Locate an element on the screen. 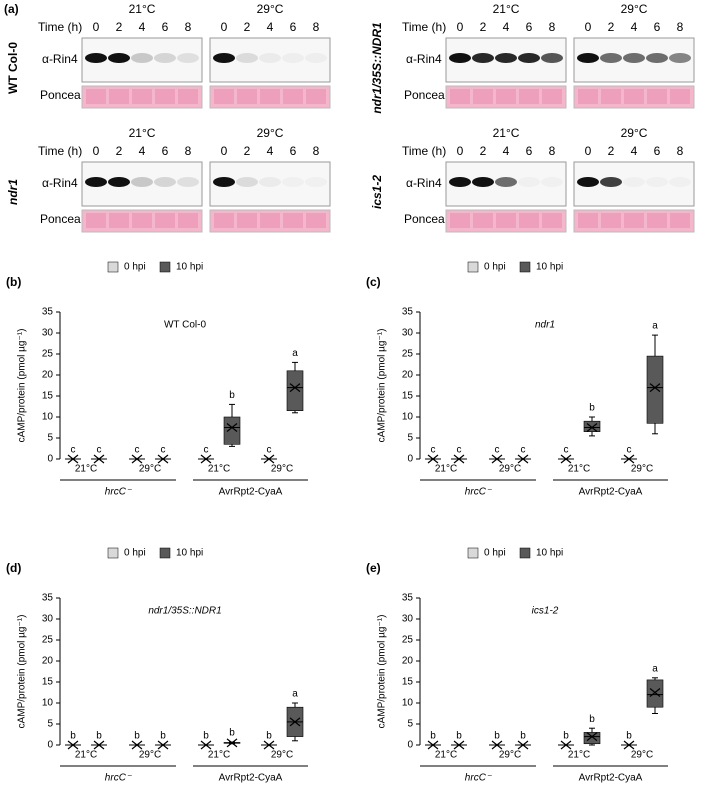 The width and height of the screenshot is (709, 789). genotype-label: ndr1/35S::NDR1 is located at coordinates (377, 68).